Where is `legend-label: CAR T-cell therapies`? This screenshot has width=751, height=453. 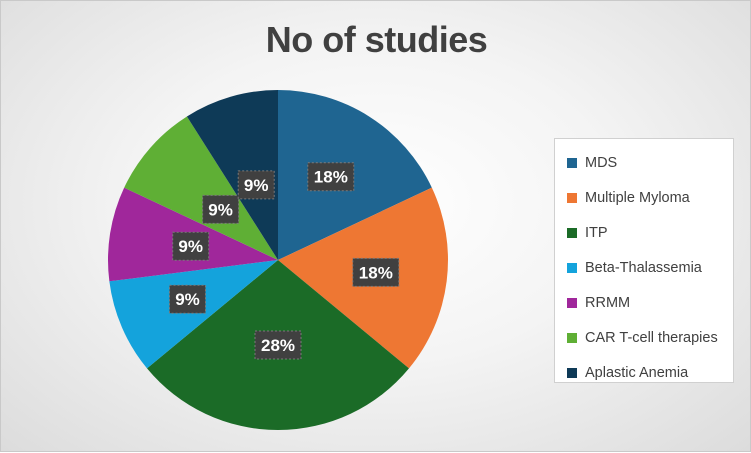
legend-label: CAR T-cell therapies is located at coordinates (651, 337).